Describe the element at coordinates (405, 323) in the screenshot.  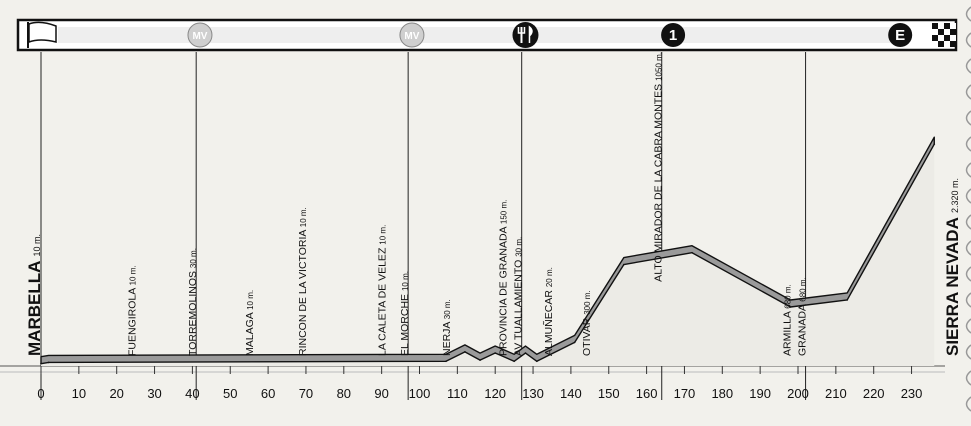
I see `location-name: EL MORCHE` at that location.